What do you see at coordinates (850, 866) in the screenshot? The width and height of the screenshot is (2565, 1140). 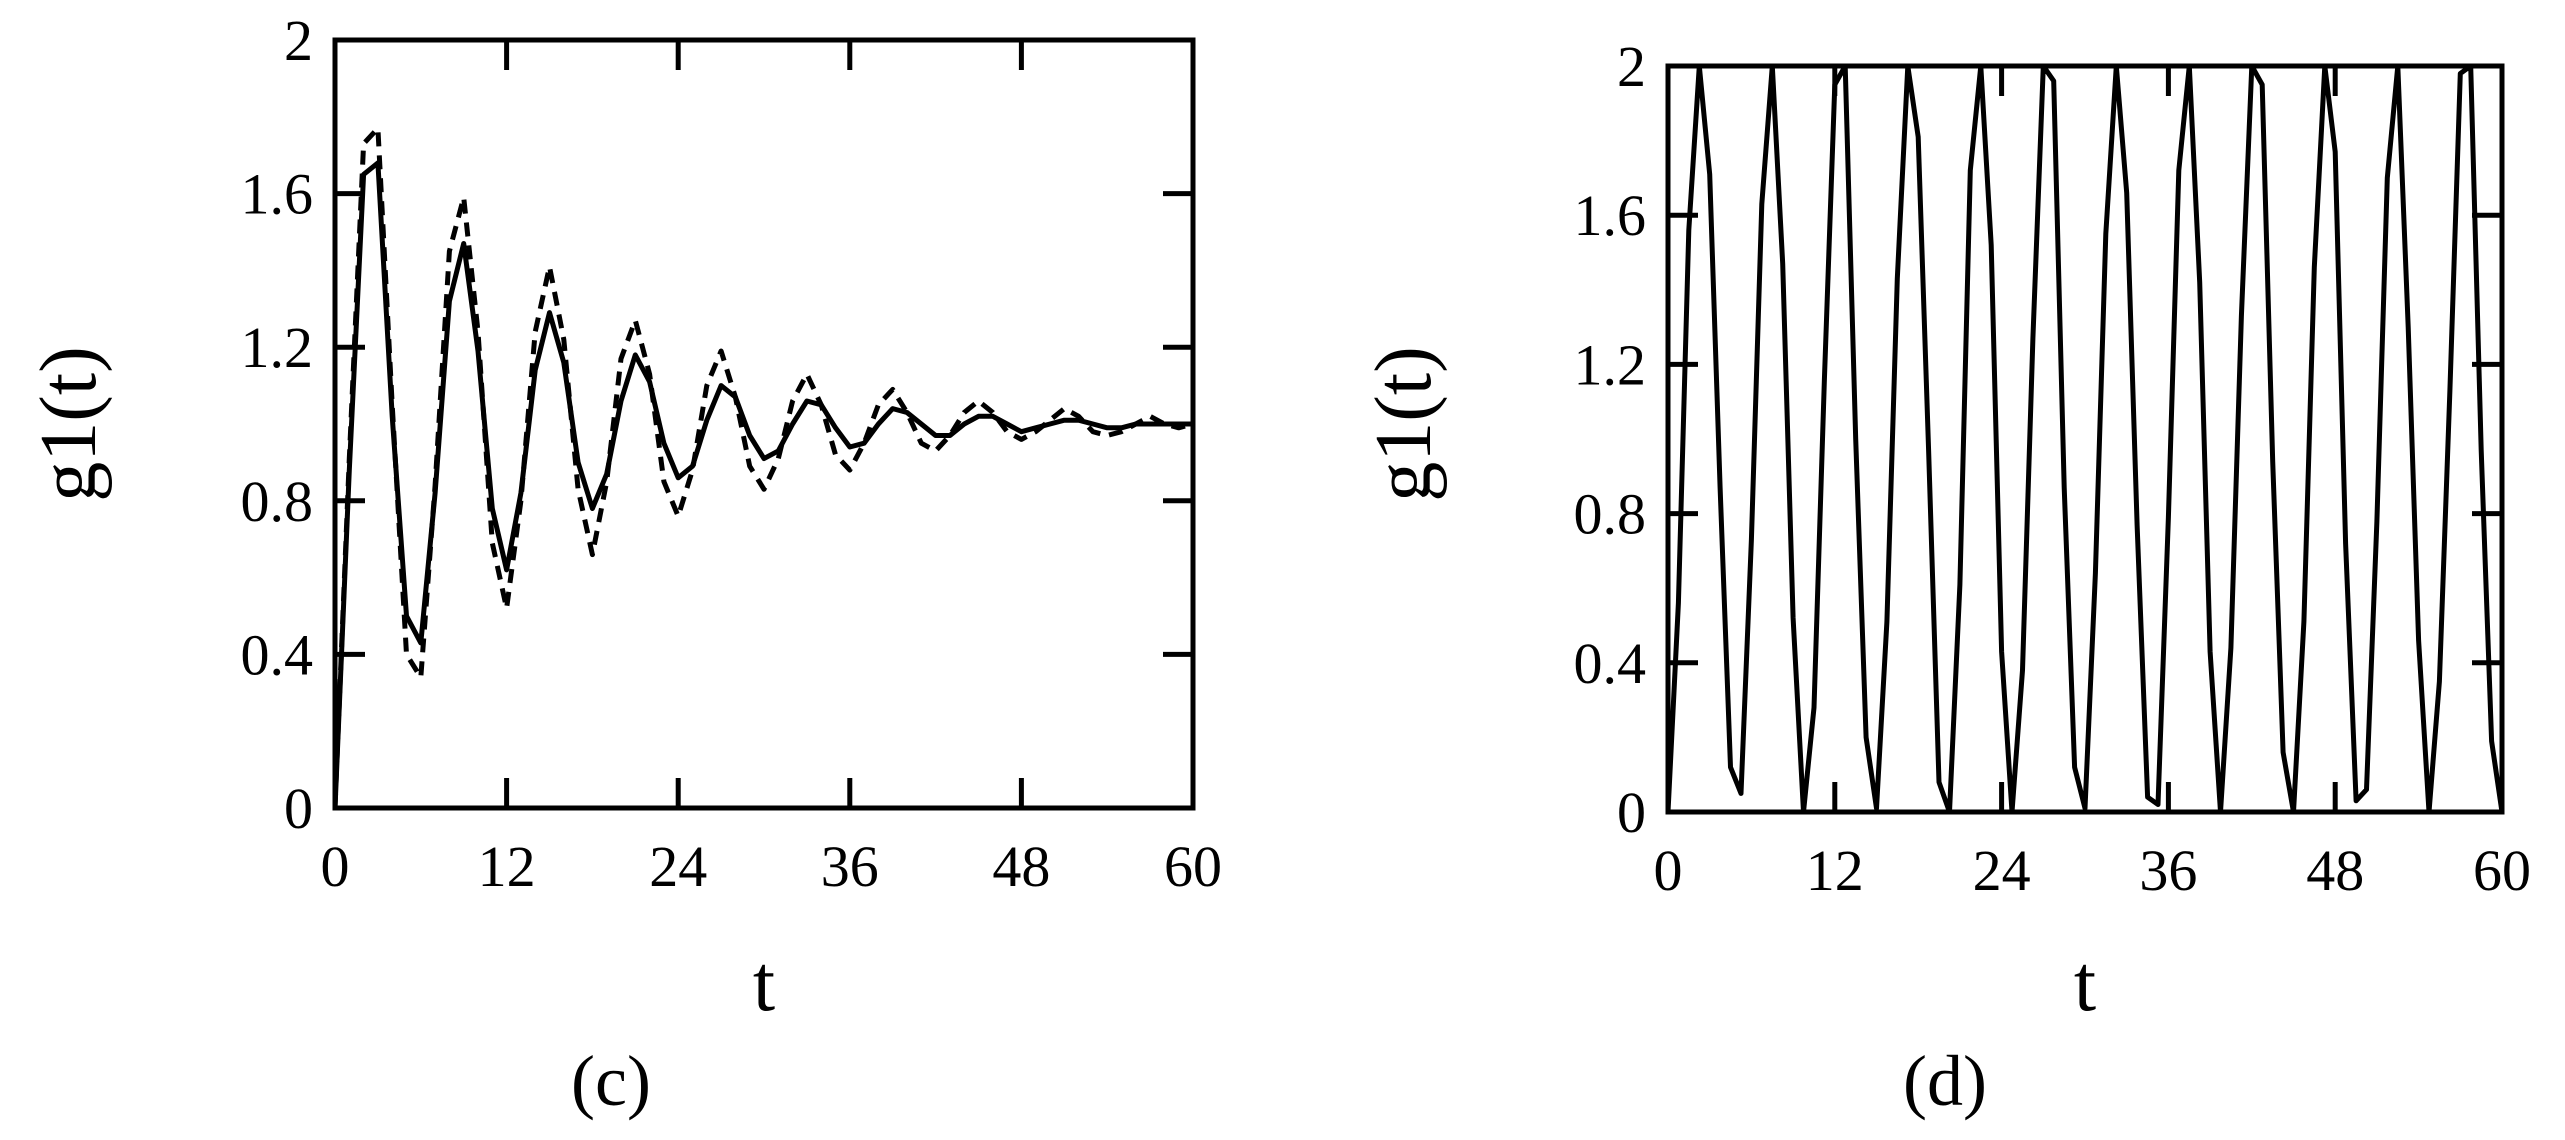 I see `chart-c-x-tick-label: 36` at bounding box center [850, 866].